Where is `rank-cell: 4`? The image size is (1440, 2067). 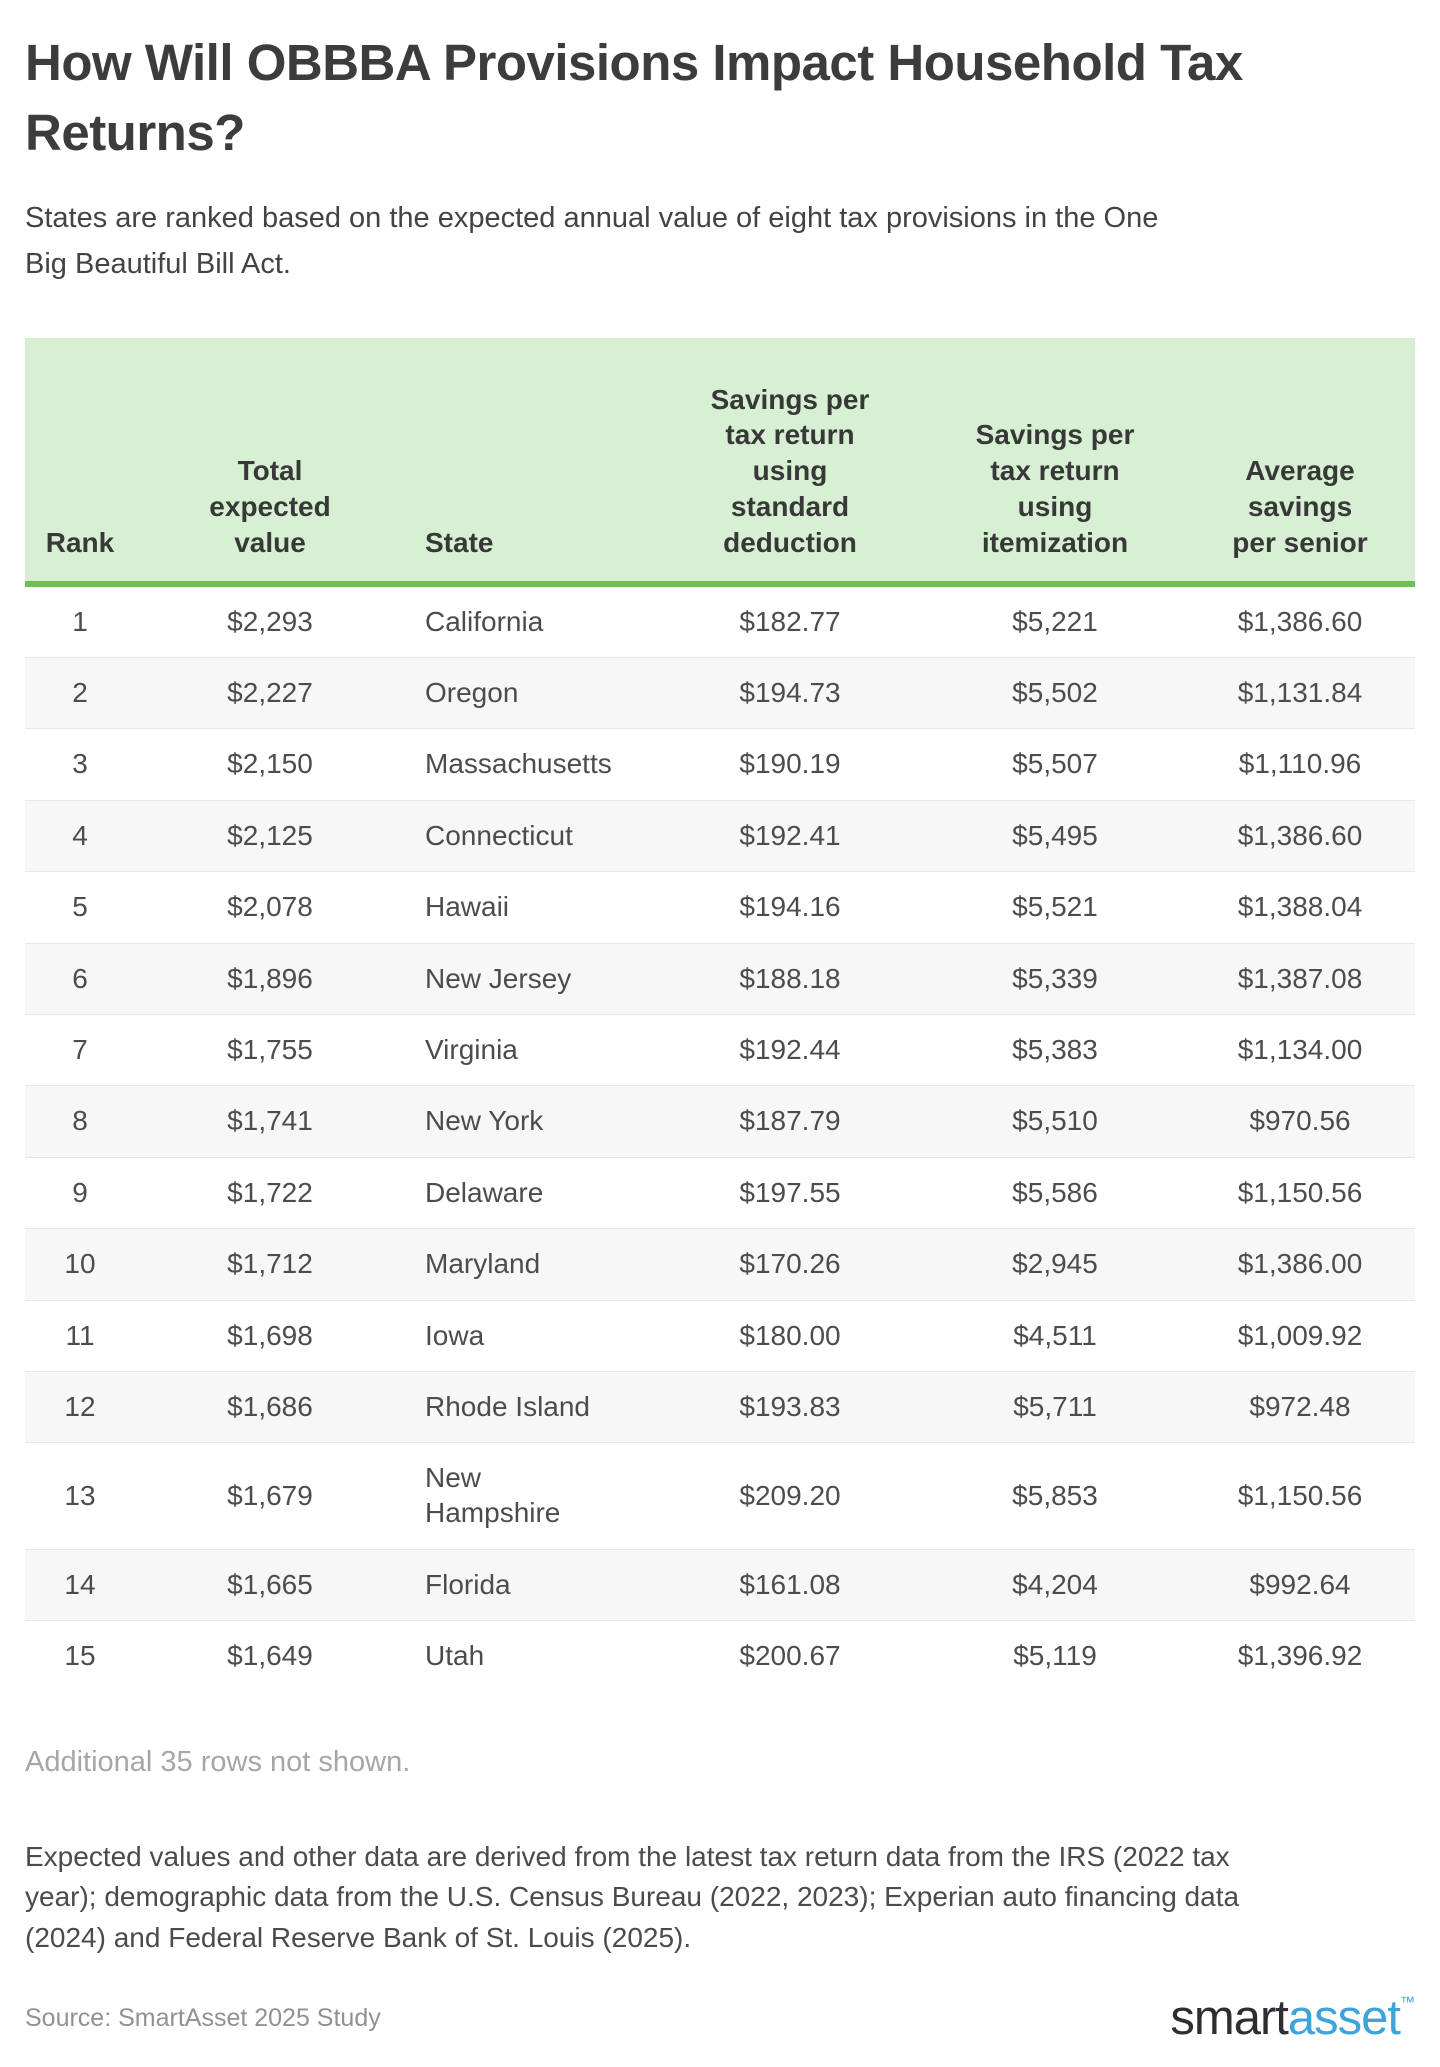 rank-cell: 4 is located at coordinates (80, 835).